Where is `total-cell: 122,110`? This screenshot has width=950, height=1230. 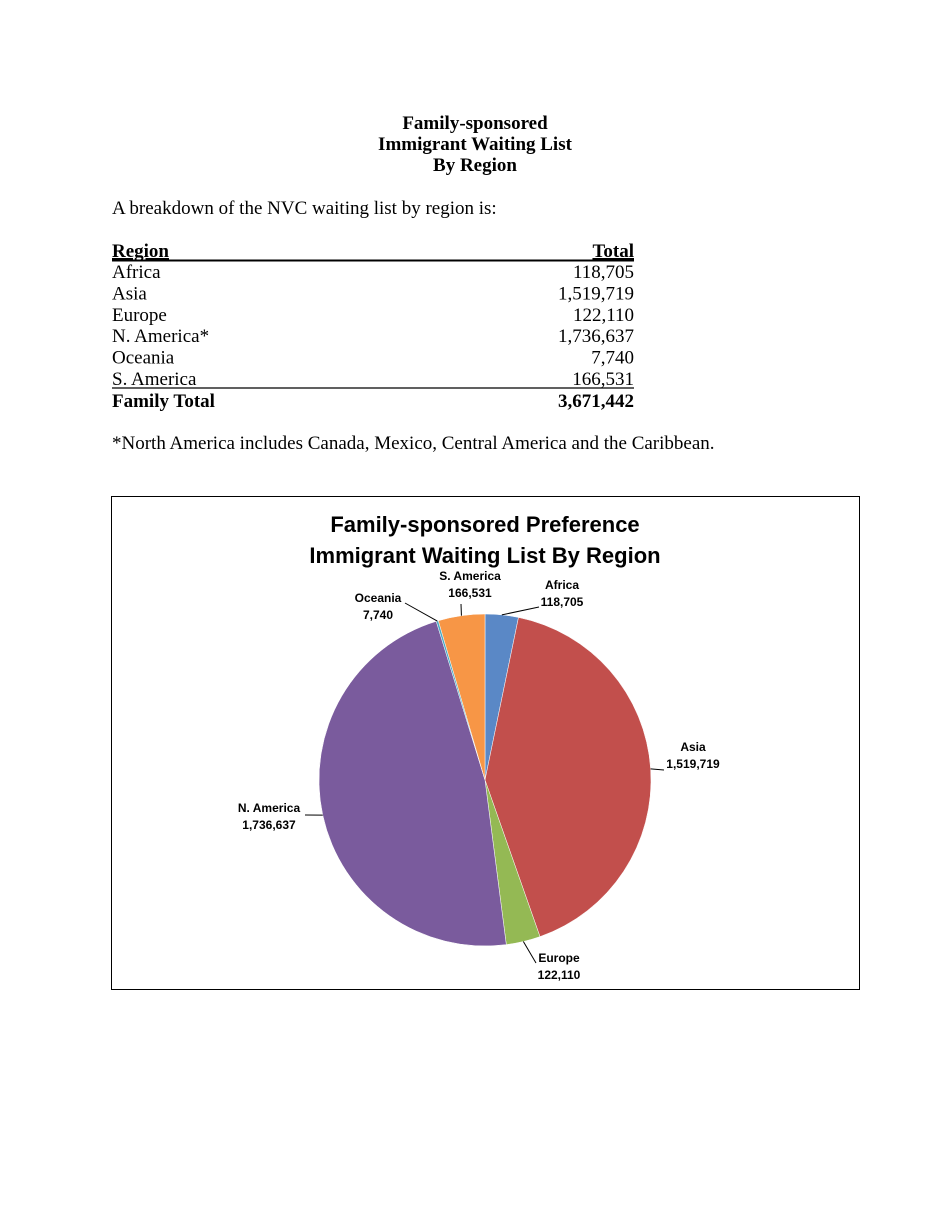
total-cell: 122,110 is located at coordinates (603, 315).